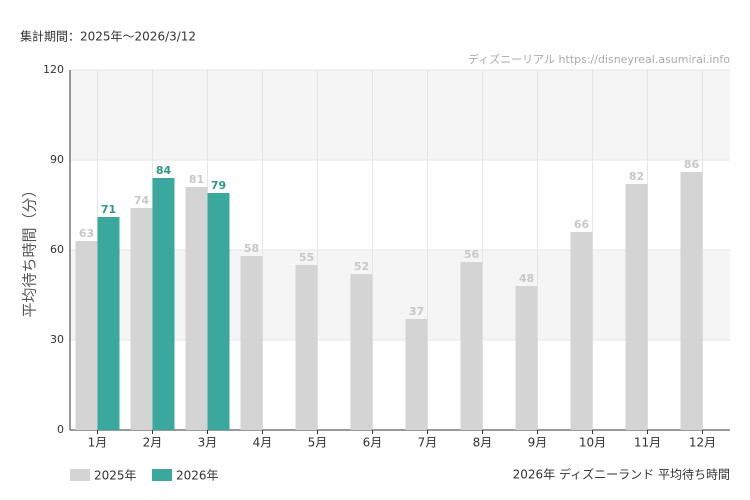  What do you see at coordinates (251, 248) in the screenshot?
I see `value-label: 58` at bounding box center [251, 248].